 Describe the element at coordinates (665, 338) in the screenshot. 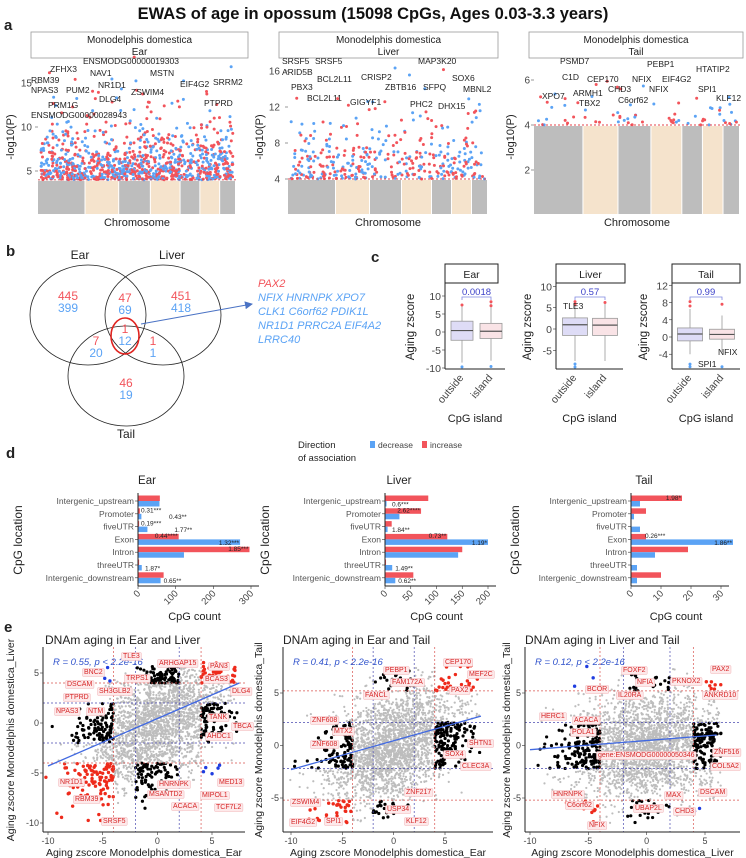

I see `y-tick-label: 0` at that location.